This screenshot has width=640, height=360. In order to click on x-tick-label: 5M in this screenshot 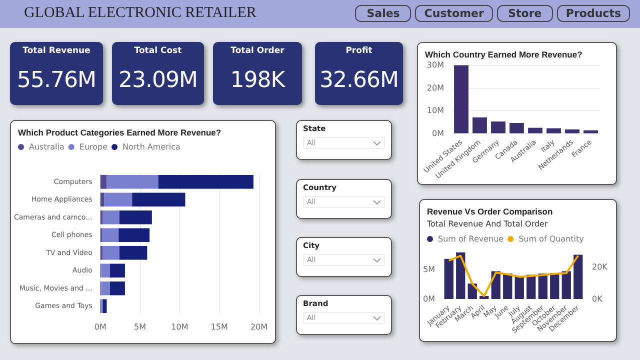, I will do `click(140, 327)`.